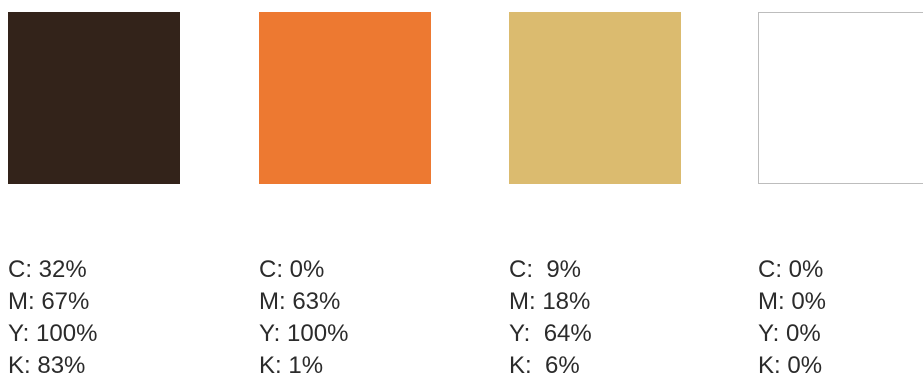 The width and height of the screenshot is (923, 387). What do you see at coordinates (792, 301) in the screenshot?
I see `magenta-value: M: 0%` at bounding box center [792, 301].